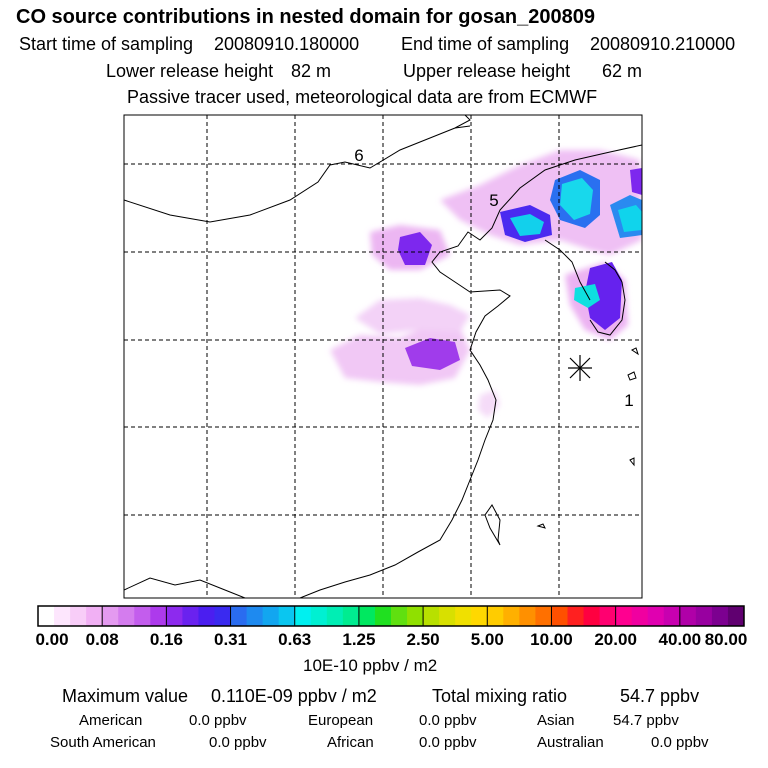 This screenshot has width=768, height=768. I want to click on region-american-name: American, so click(111, 720).